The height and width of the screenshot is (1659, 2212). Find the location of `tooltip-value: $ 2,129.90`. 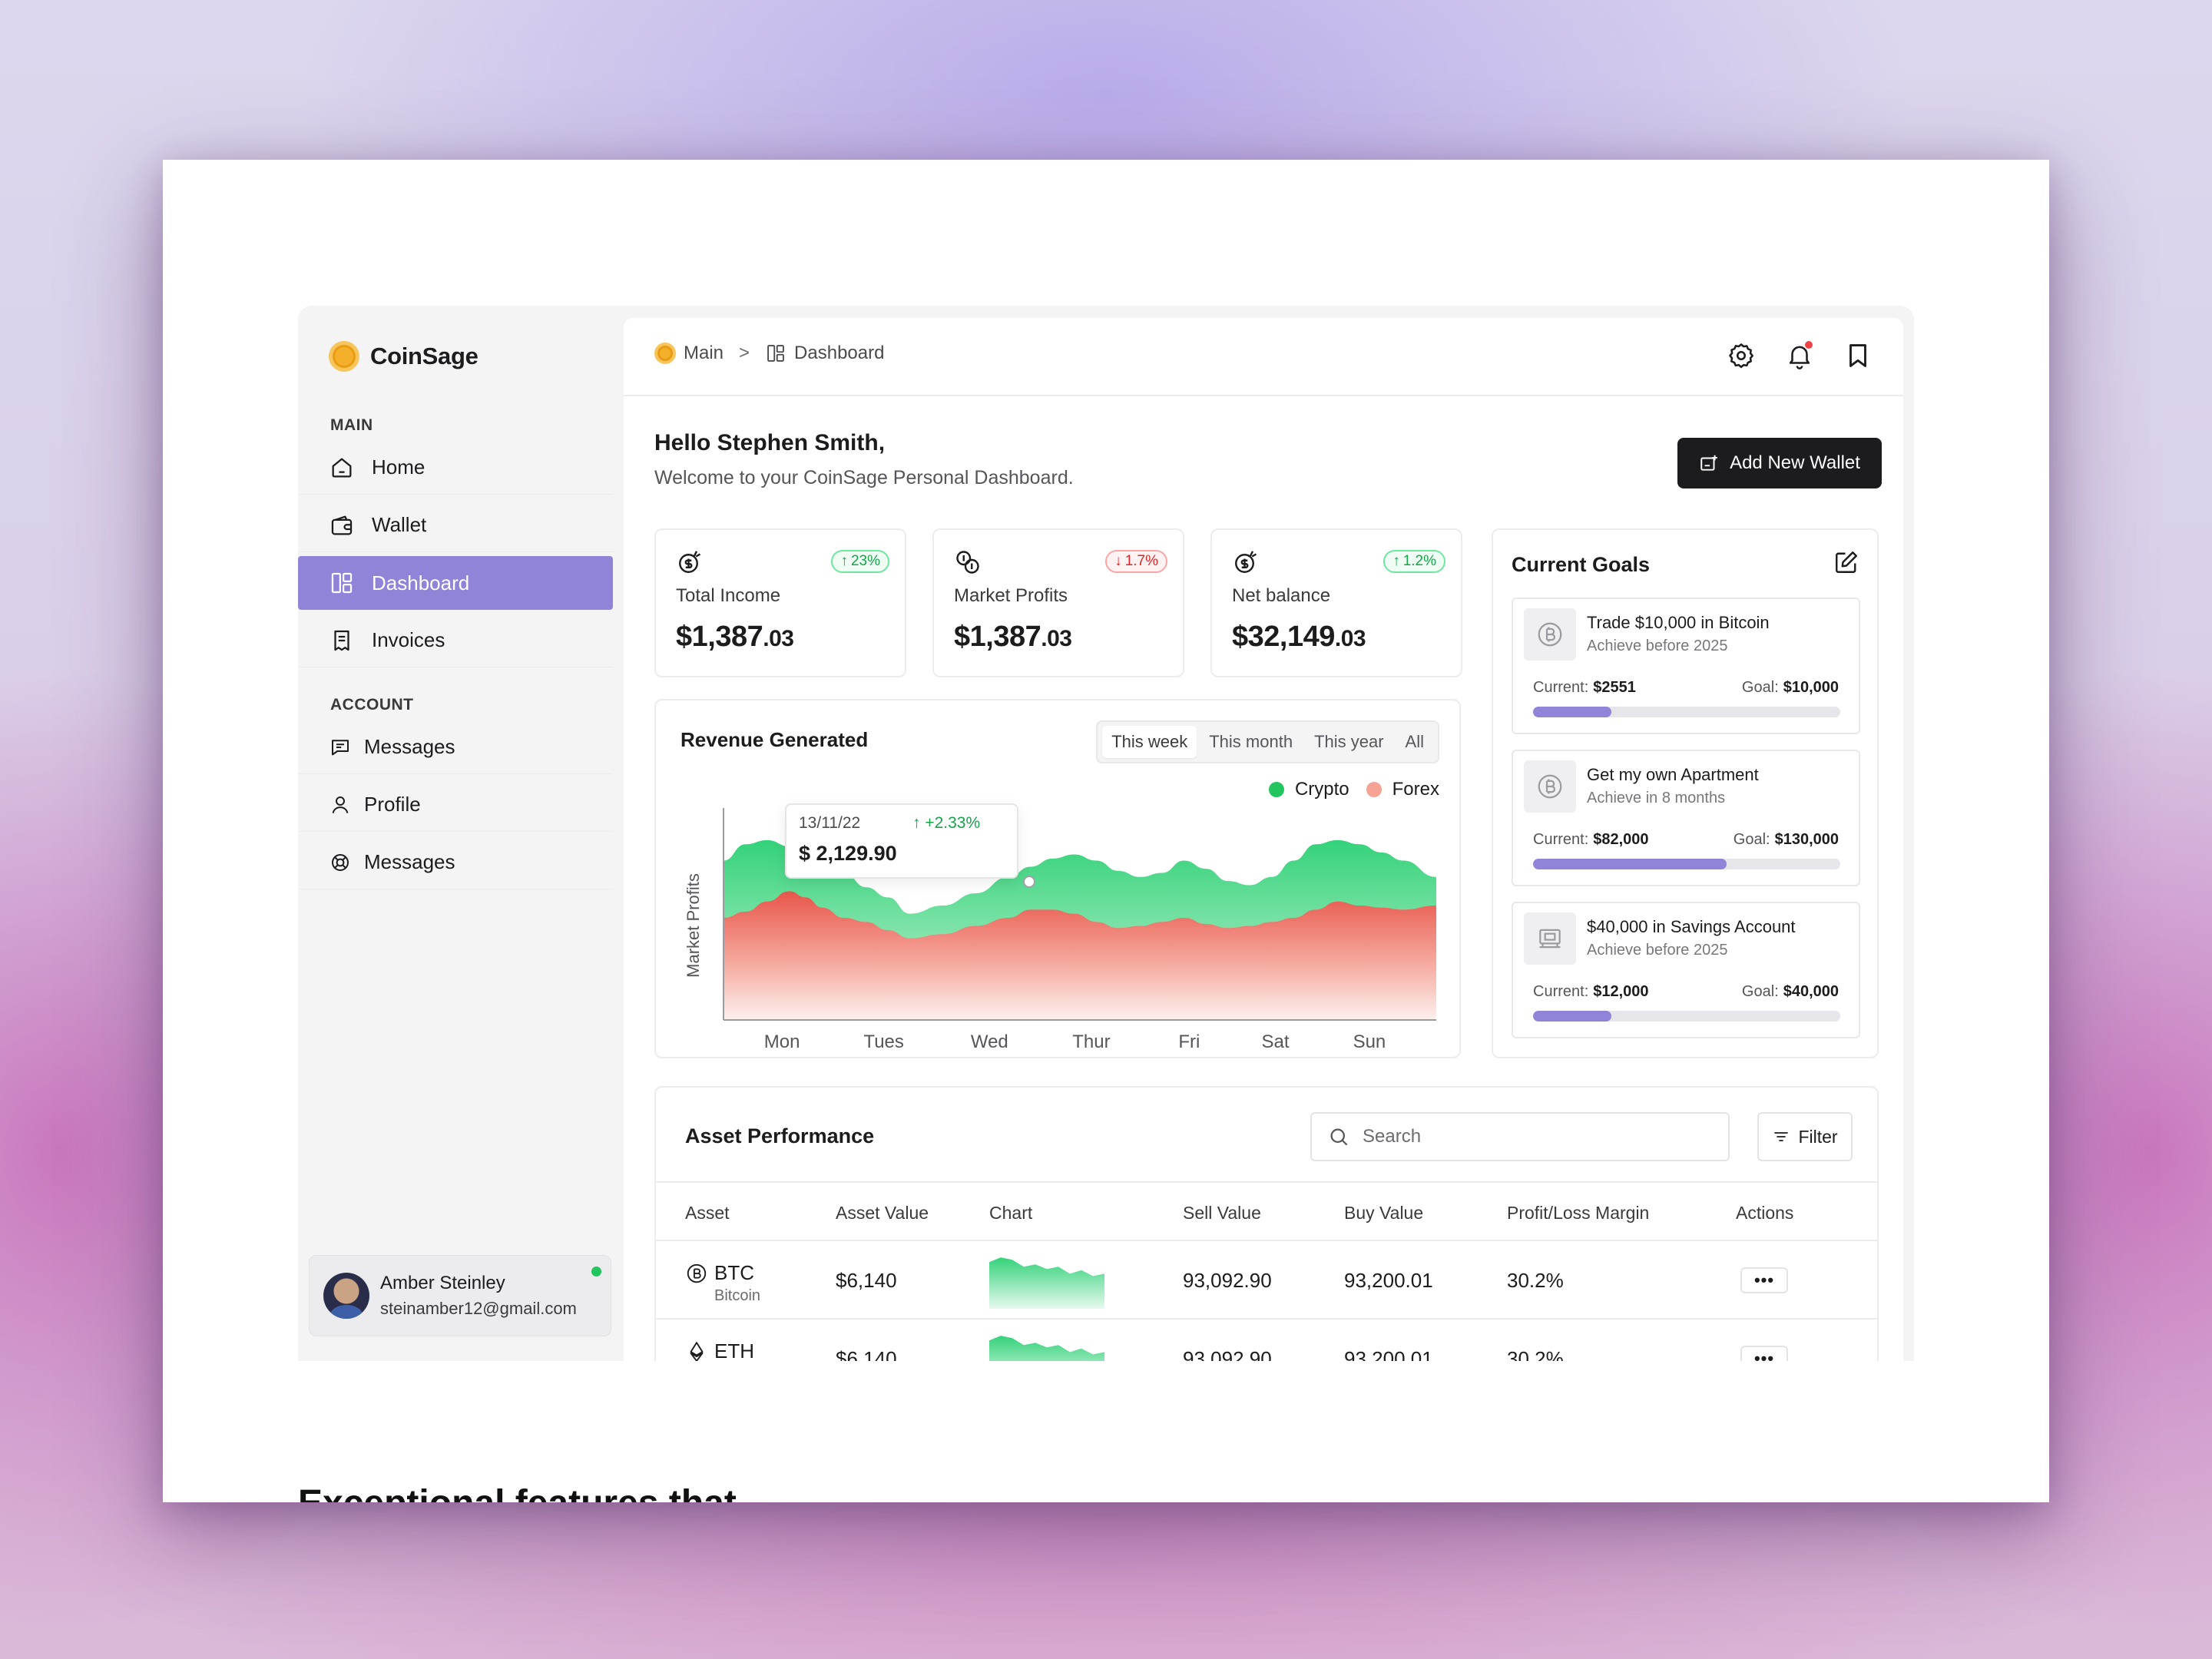

tooltip-value: $ 2,129.90 is located at coordinates (848, 853).